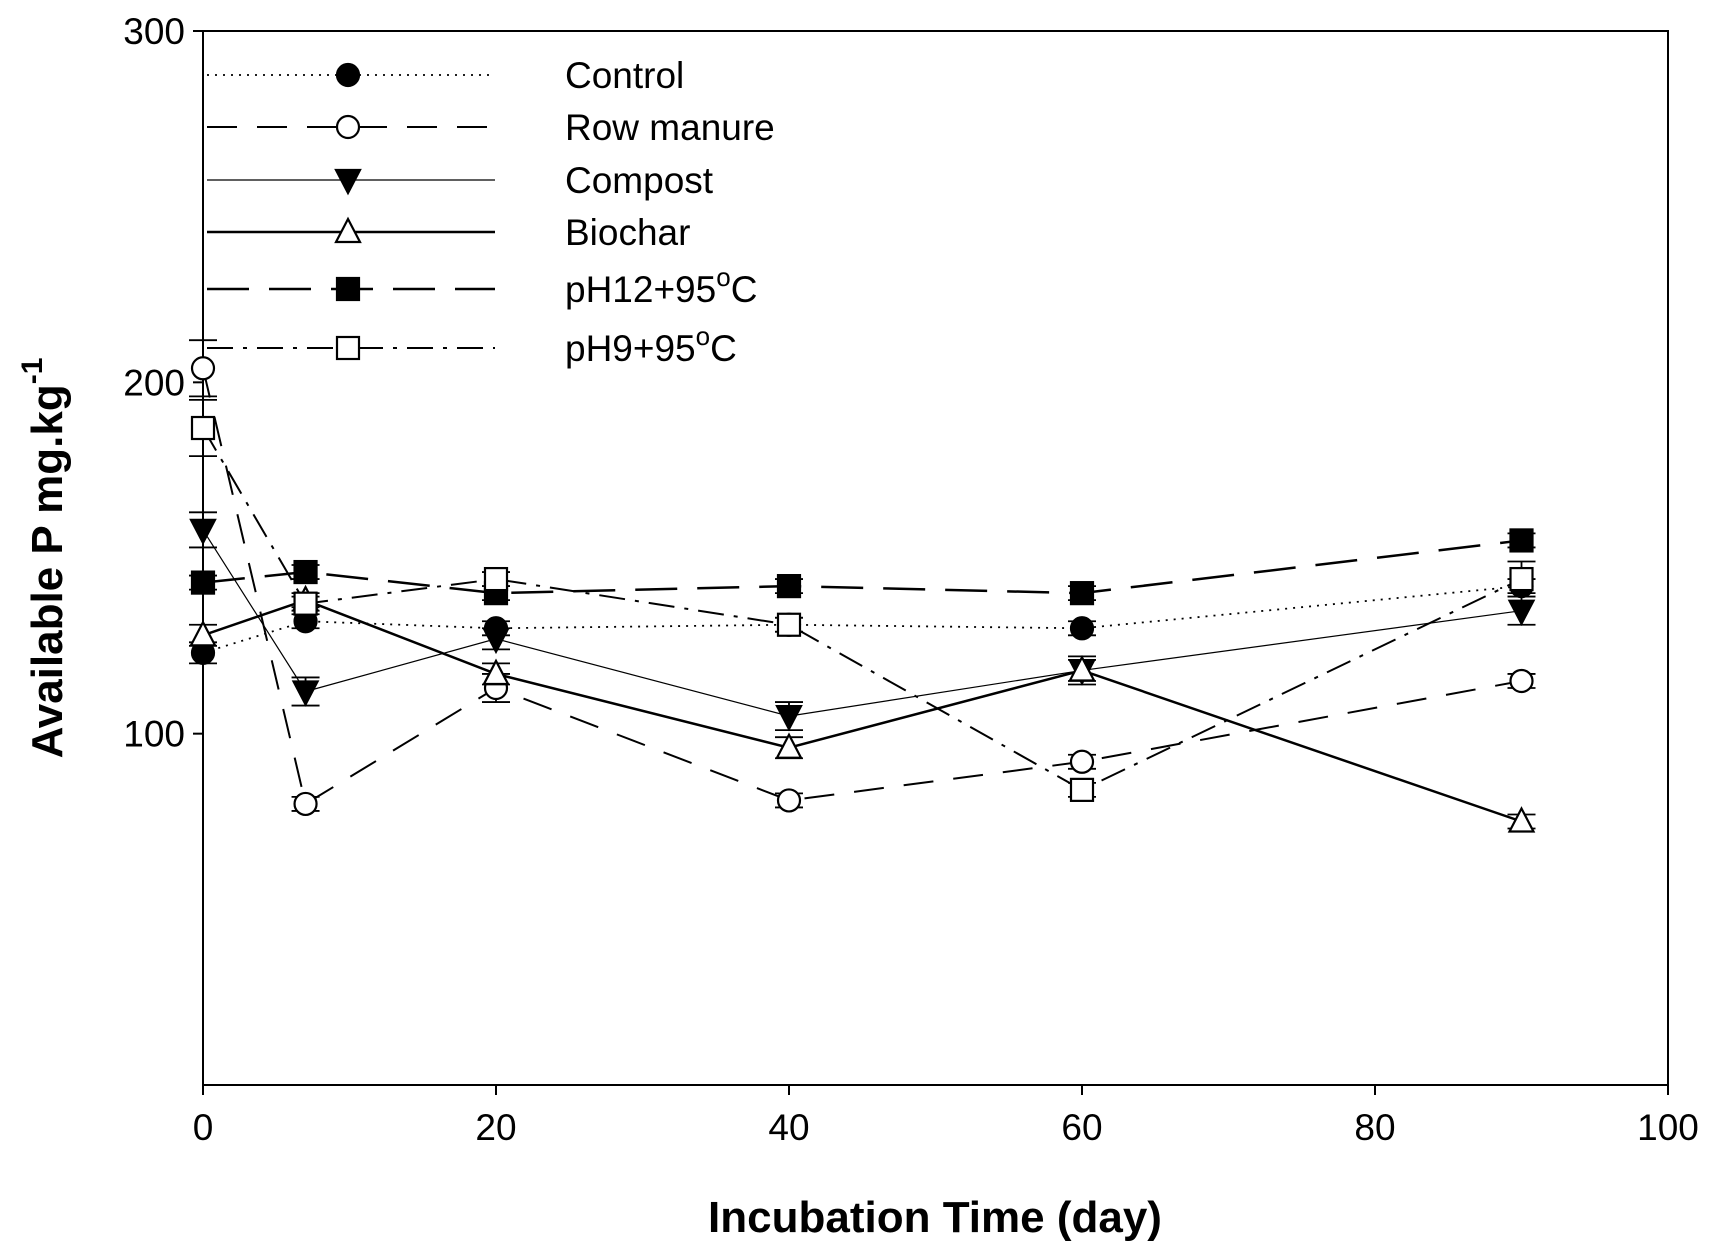 Image resolution: width=1716 pixels, height=1257 pixels. I want to click on x-tick-label: 100, so click(1668, 1127).